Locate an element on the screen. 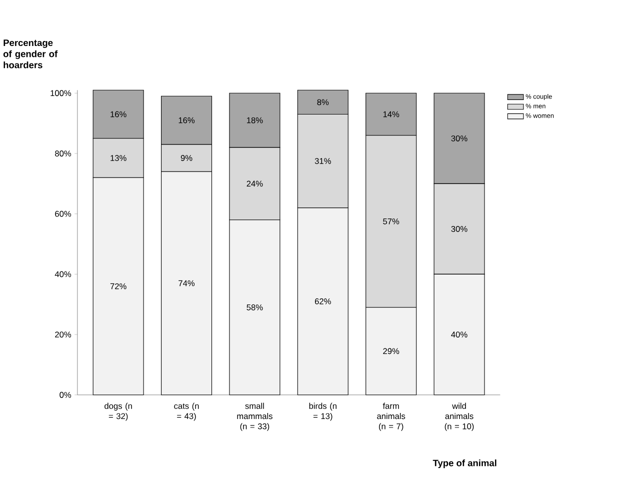 This screenshot has width=621, height=492. y-tick-label: 100% is located at coordinates (61, 93).